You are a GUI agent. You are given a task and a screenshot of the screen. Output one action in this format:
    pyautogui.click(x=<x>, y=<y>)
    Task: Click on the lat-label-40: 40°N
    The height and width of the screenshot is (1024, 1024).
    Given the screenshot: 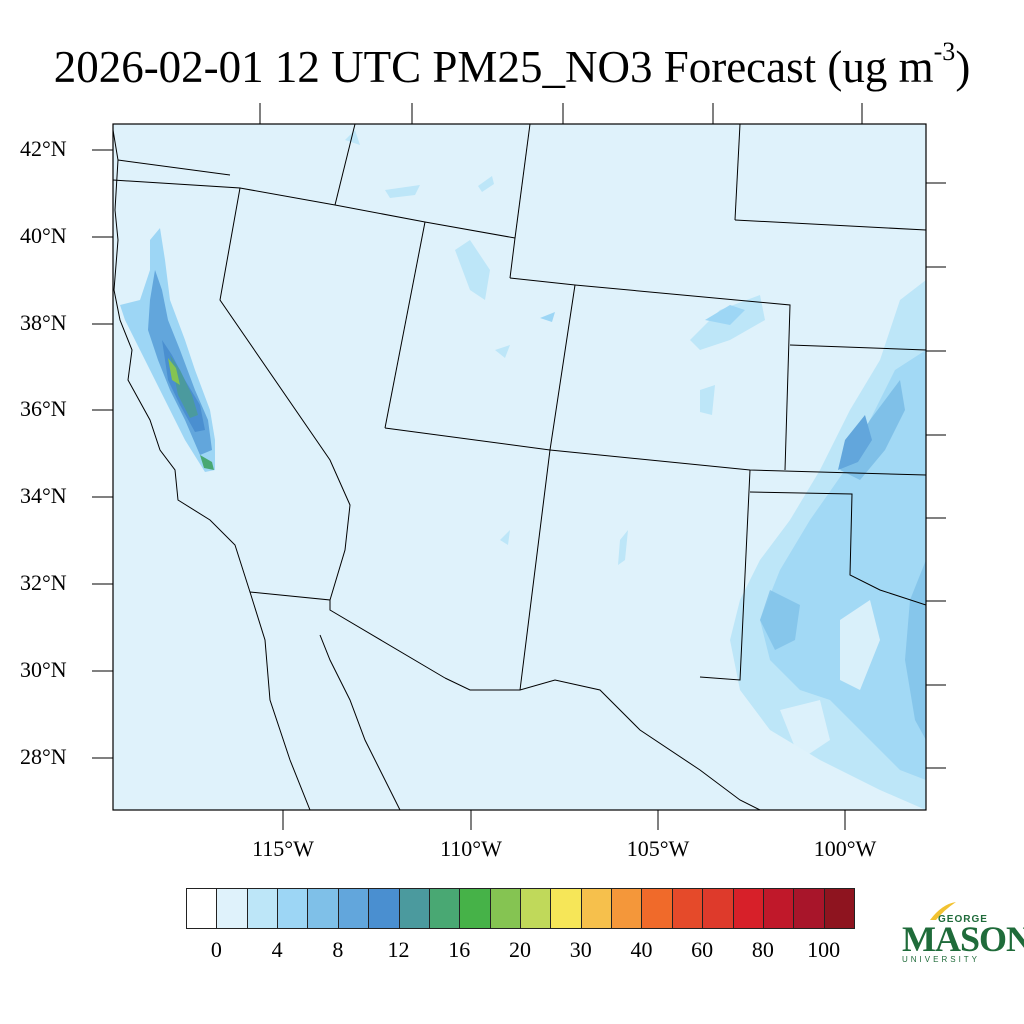 What is the action you would take?
    pyautogui.click(x=43, y=235)
    